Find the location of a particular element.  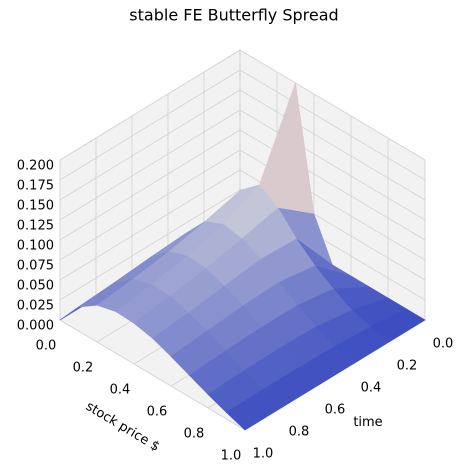

y-tick-label: 0.0 is located at coordinates (443, 344).